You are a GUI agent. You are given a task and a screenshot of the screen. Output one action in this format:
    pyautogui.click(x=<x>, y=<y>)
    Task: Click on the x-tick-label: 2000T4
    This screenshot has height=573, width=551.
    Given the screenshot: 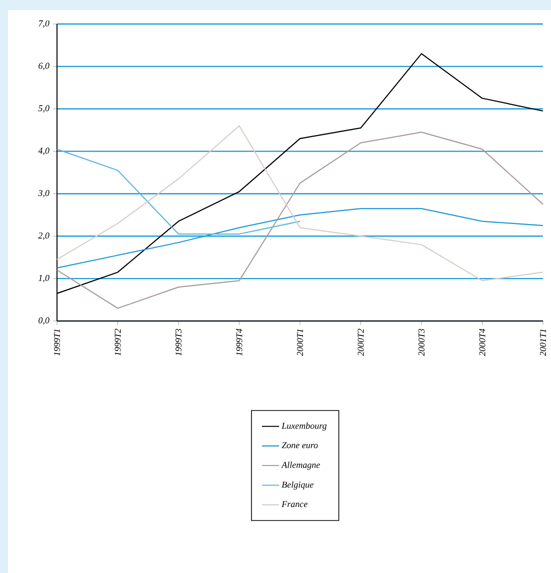 What is the action you would take?
    pyautogui.click(x=482, y=342)
    